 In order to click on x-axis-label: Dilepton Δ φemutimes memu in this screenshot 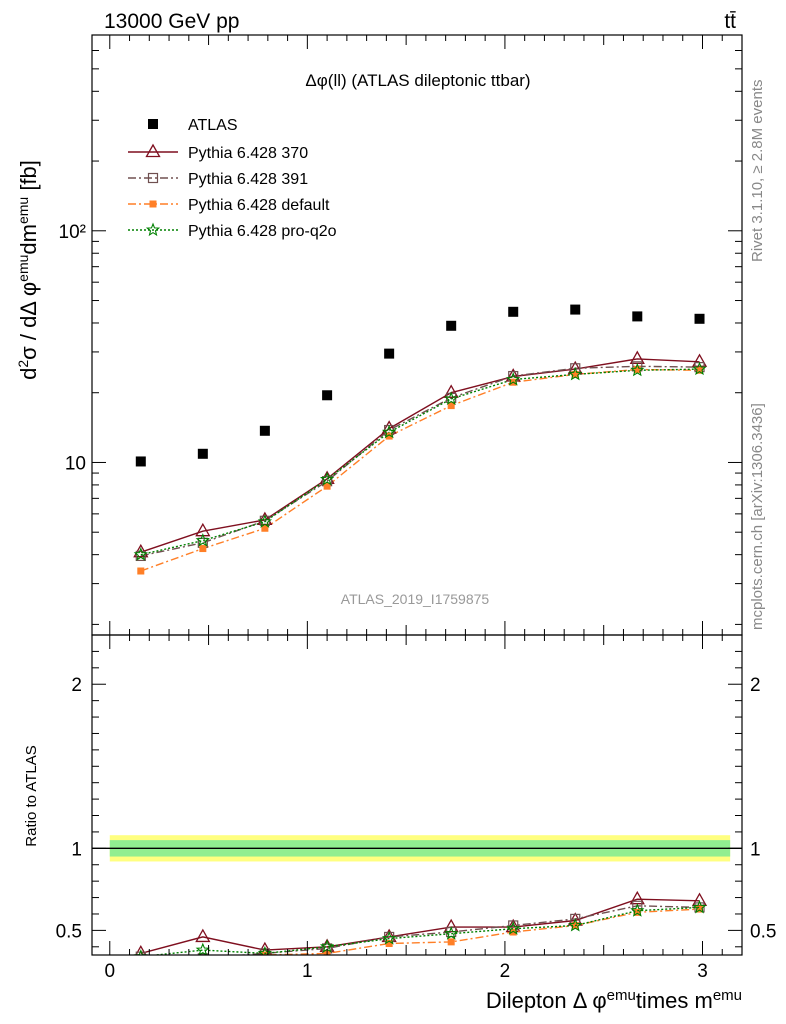, I will do `click(614, 1000)`.